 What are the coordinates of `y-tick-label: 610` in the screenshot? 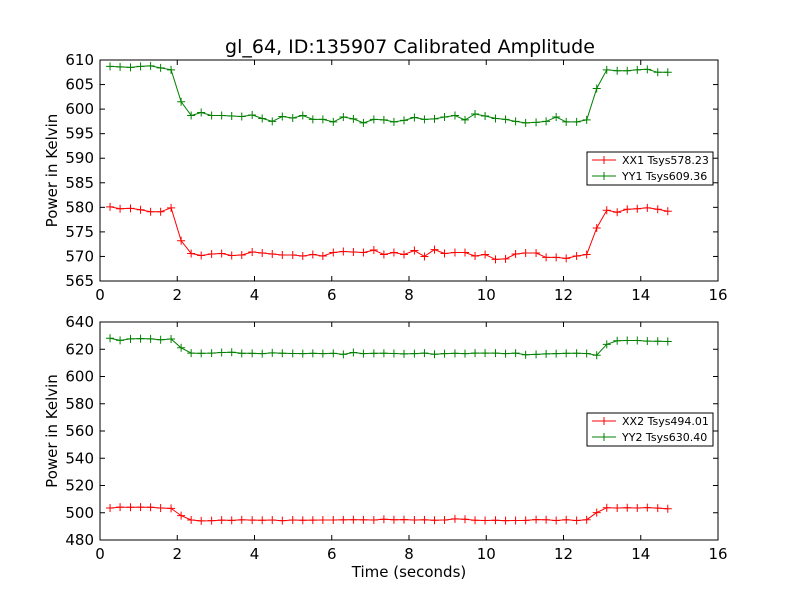 It's located at (79, 60).